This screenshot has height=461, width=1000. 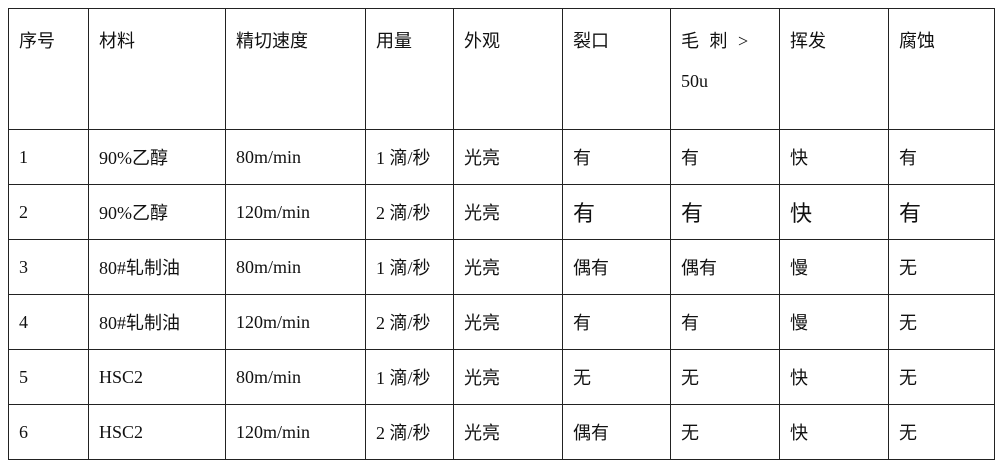 I want to click on header-cell: 用量, so click(x=409, y=69).